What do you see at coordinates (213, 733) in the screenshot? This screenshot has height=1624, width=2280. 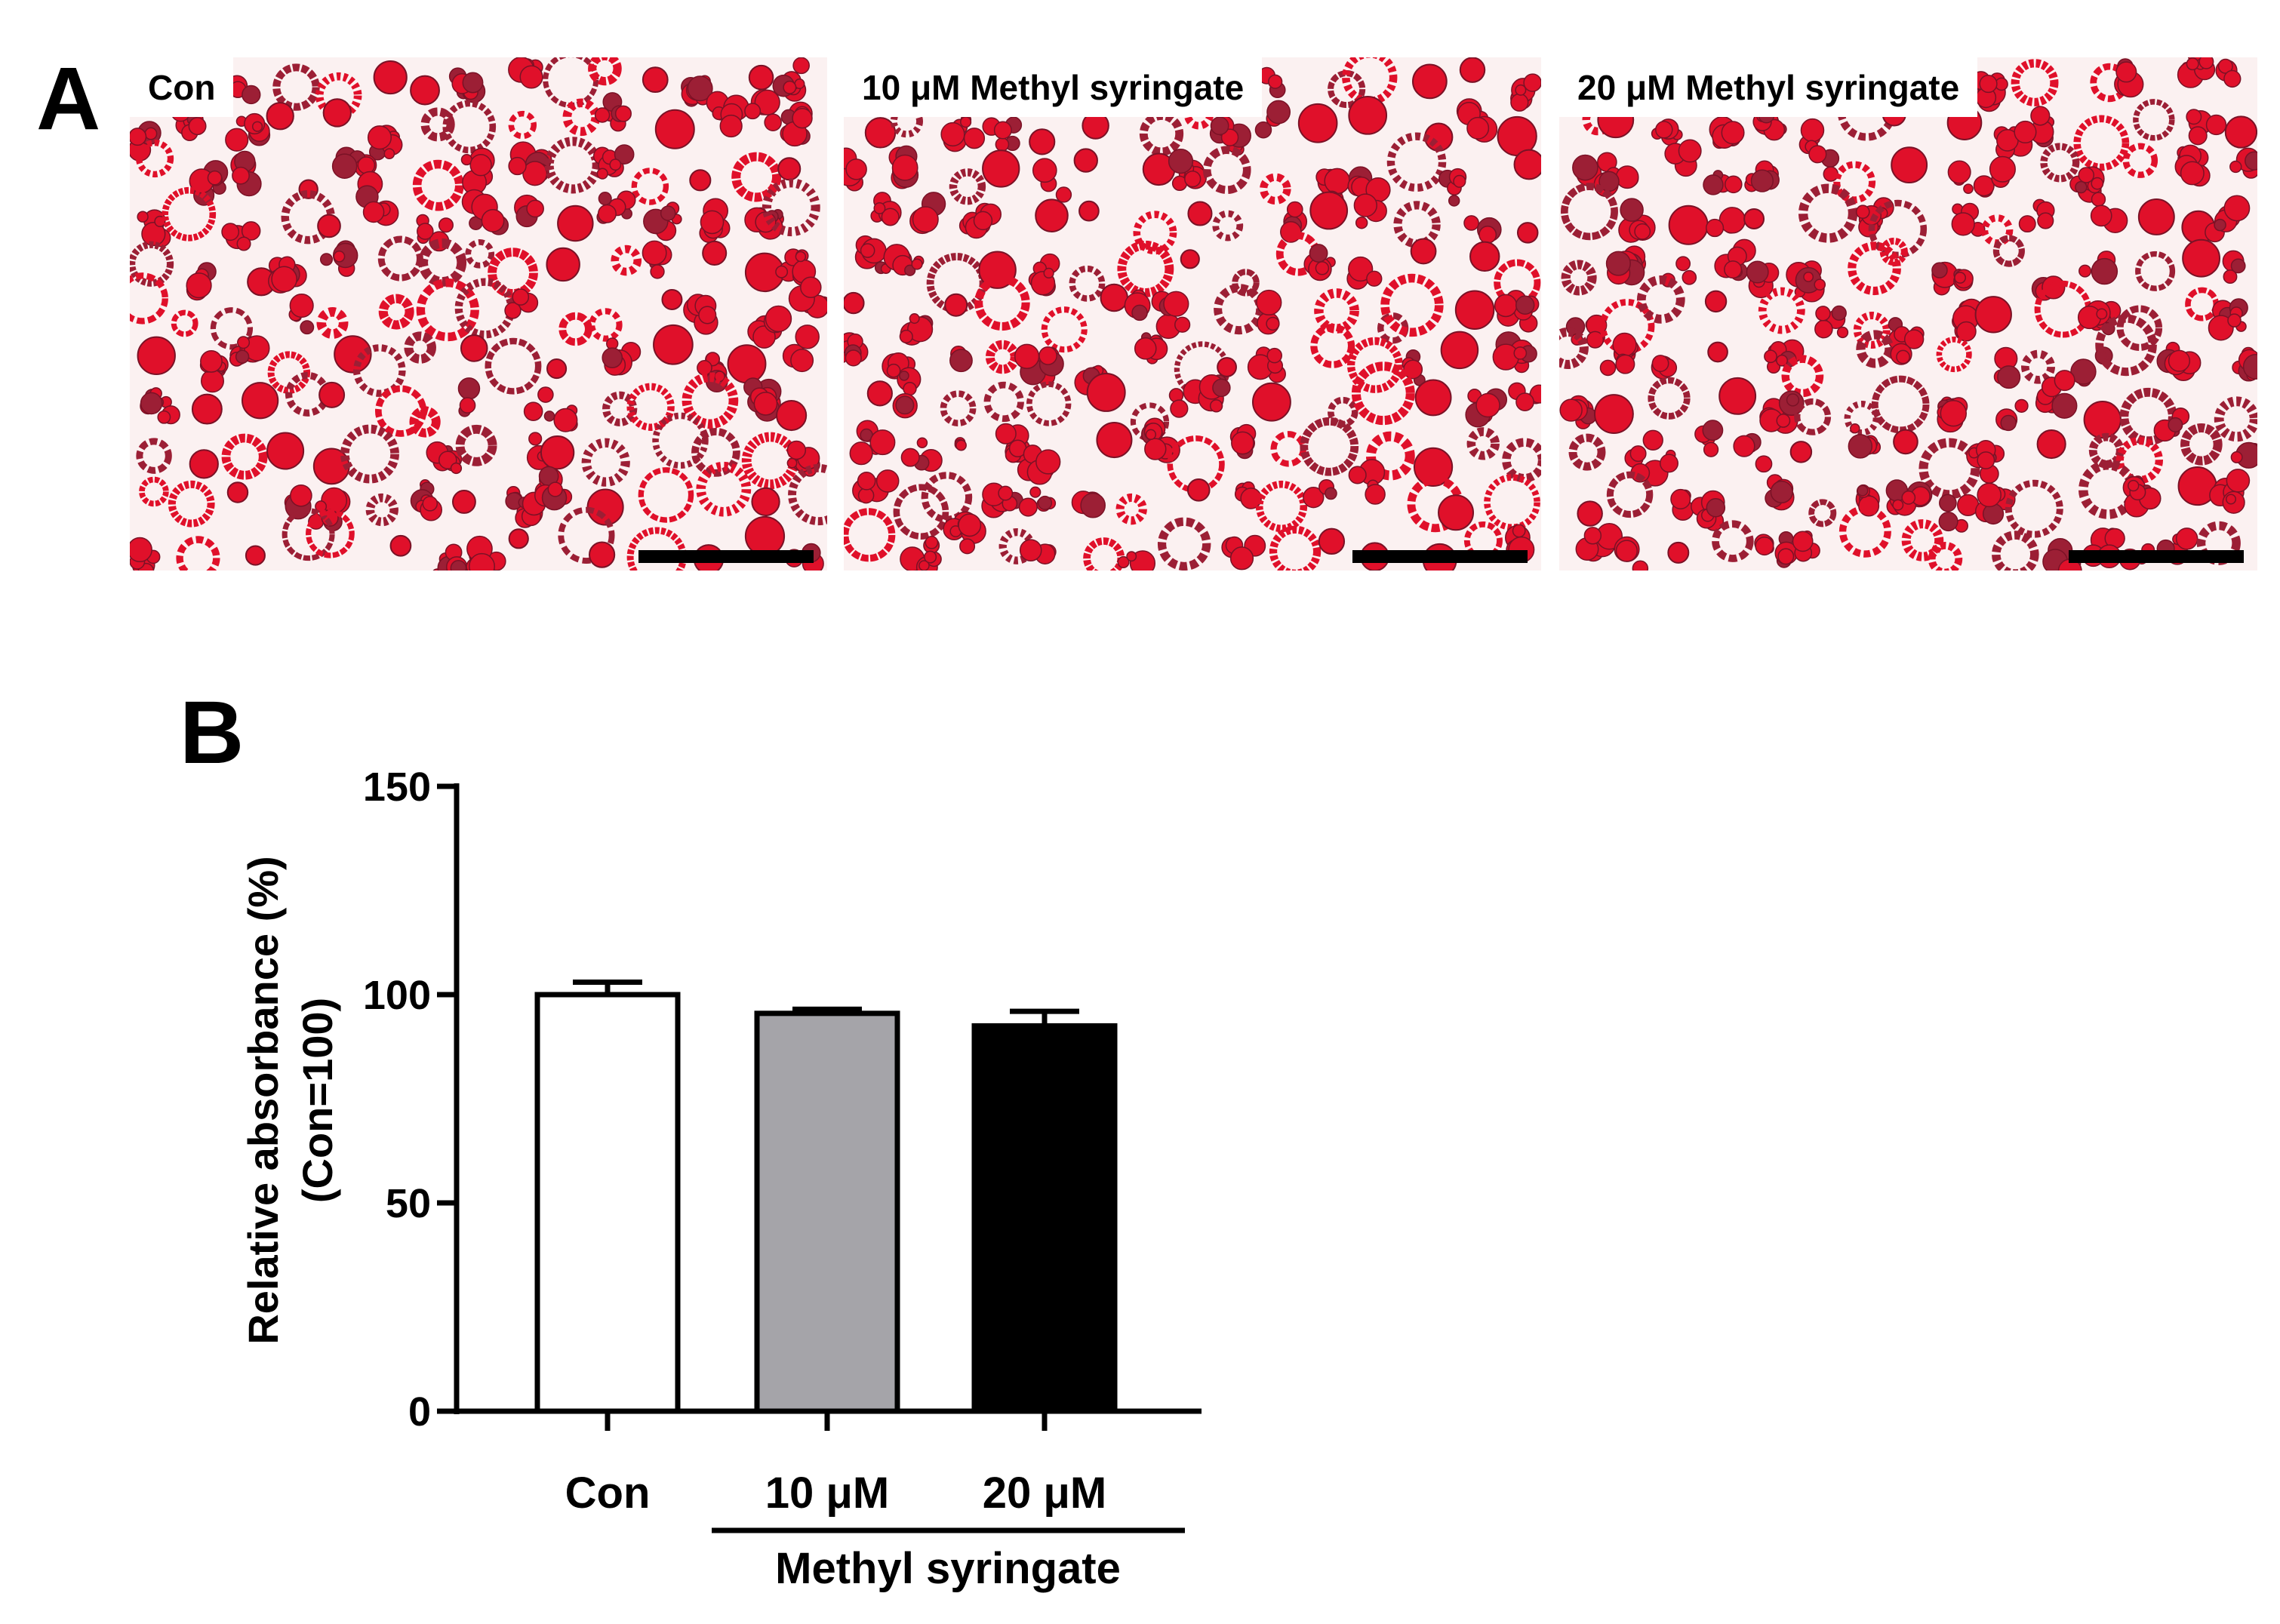 I see `panel-b-letter: B` at bounding box center [213, 733].